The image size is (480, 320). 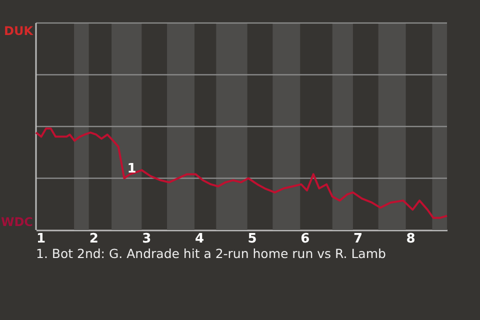 What do you see at coordinates (19, 31) in the screenshot?
I see `text: DUK` at bounding box center [19, 31].